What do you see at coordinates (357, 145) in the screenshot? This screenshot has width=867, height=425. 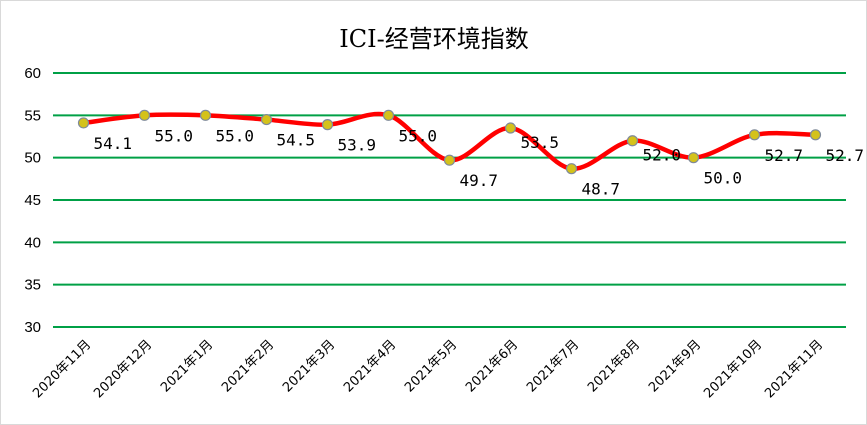 I see `data-label: 53.9` at bounding box center [357, 145].